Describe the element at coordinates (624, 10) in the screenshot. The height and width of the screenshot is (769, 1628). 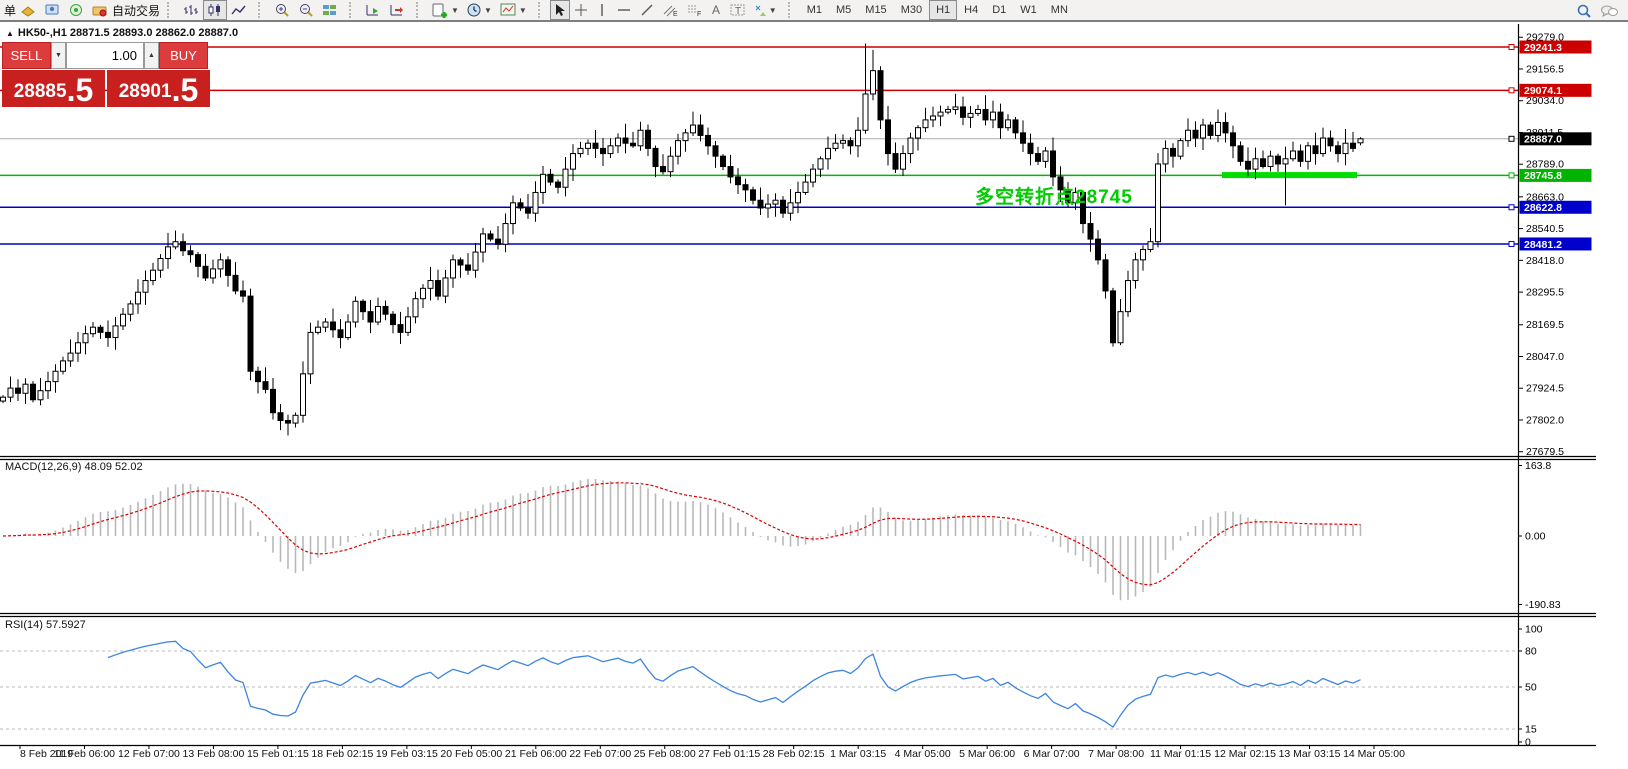
I see `horizontal-line-icon` at that location.